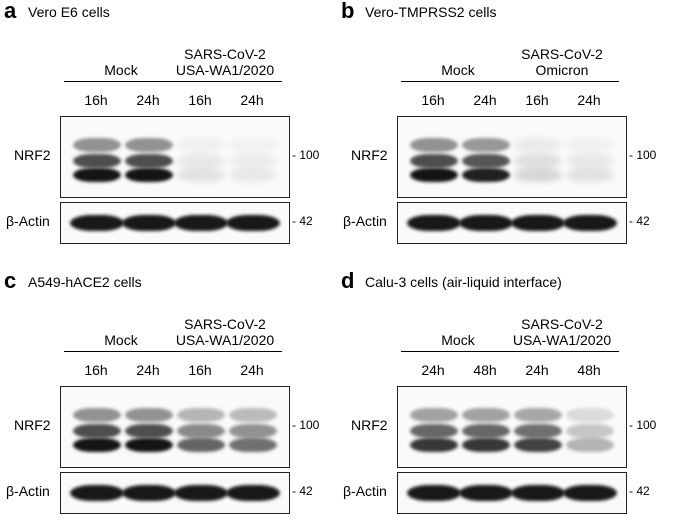  I want to click on panel-letter: c, so click(10, 280).